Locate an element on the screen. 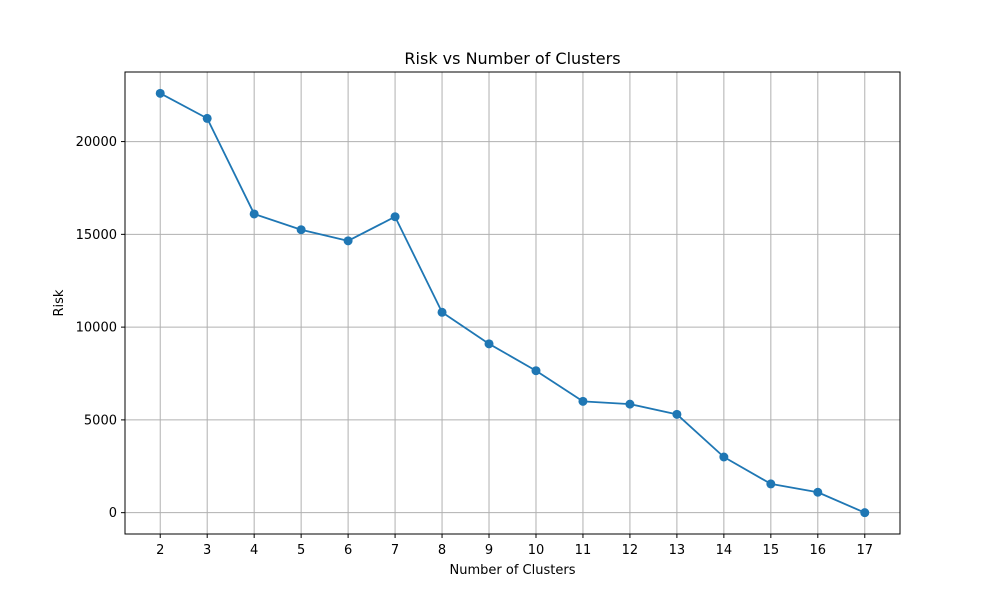  chart-title: Risk vs Number of Clusters is located at coordinates (512, 58).